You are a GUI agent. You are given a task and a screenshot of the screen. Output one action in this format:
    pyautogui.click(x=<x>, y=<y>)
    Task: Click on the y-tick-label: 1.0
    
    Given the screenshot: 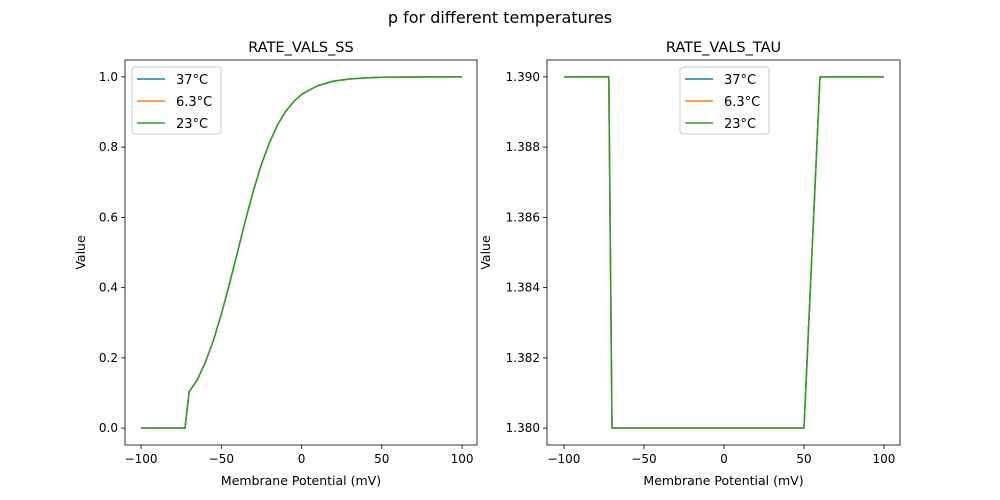 What is the action you would take?
    pyautogui.click(x=108, y=77)
    